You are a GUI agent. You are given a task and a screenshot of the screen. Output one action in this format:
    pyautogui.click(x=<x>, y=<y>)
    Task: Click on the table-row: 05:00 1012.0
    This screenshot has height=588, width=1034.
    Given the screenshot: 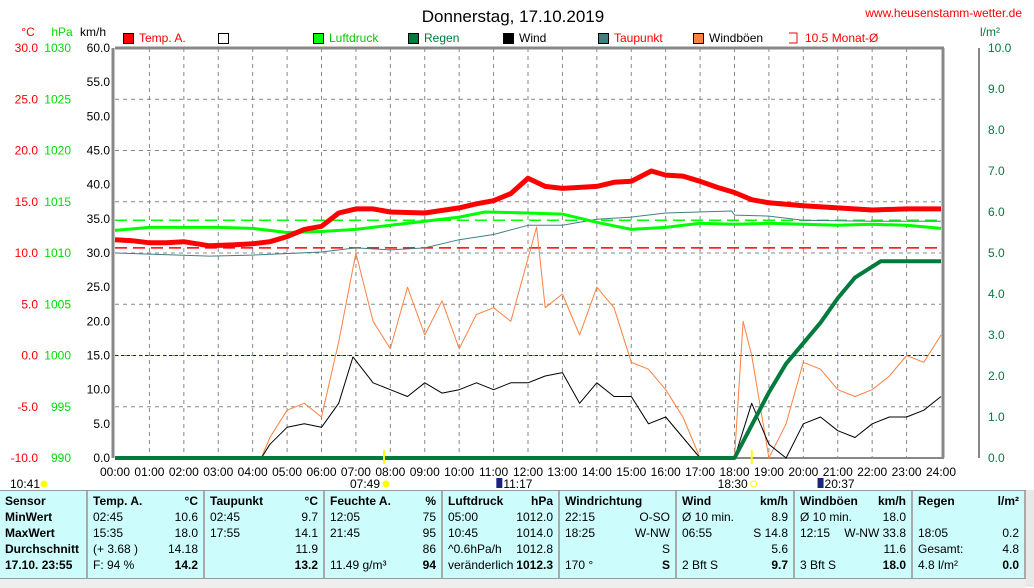 What is the action you would take?
    pyautogui.click(x=500, y=517)
    